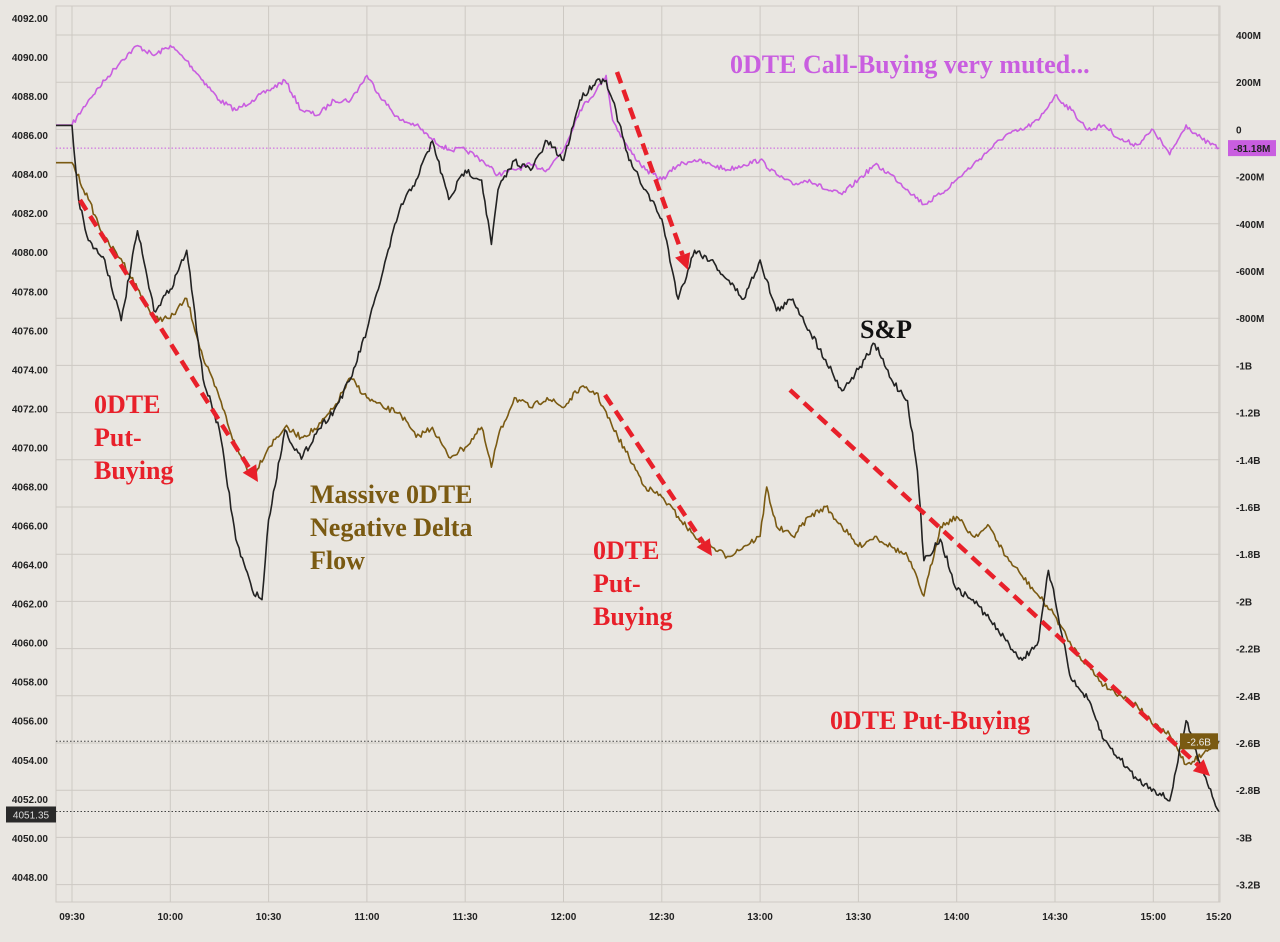 The image size is (1280, 942). What do you see at coordinates (1250, 178) in the screenshot?
I see `right-tick-label: -200M` at bounding box center [1250, 178].